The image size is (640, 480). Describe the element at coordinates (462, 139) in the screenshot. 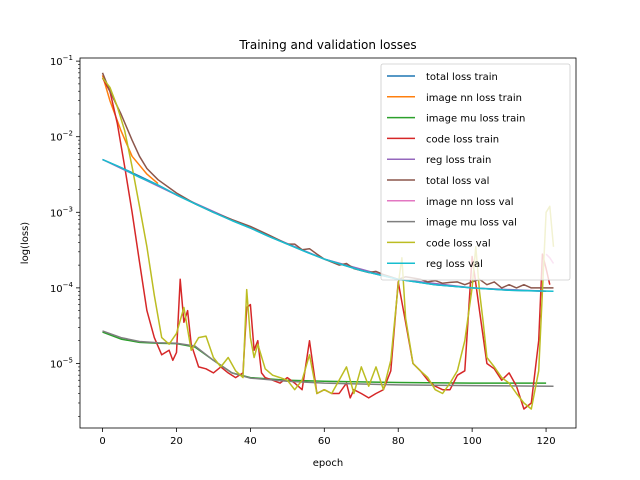

I see `legend-label-3: code loss train` at that location.